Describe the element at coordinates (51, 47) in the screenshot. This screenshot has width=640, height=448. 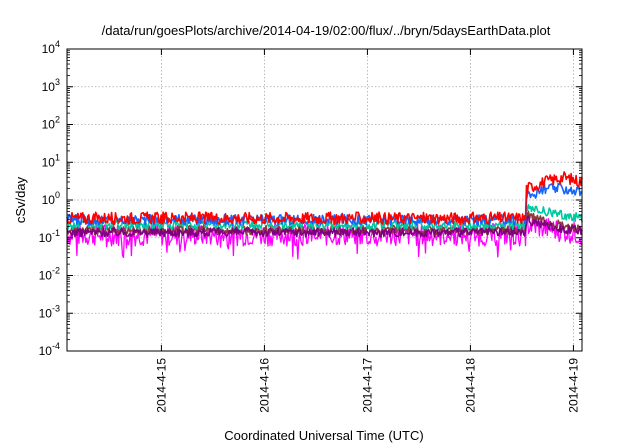
I see `y-tick-label: 10⁴` at that location.